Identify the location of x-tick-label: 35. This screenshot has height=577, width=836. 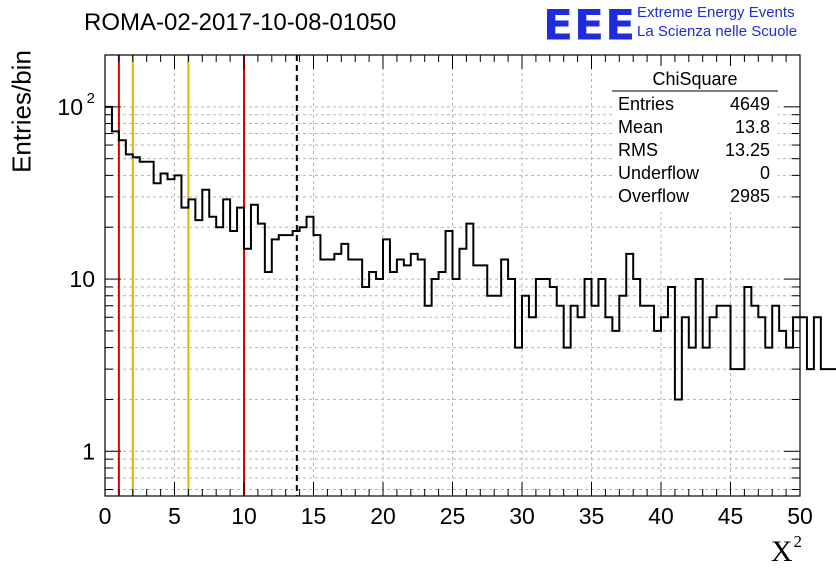
(592, 516).